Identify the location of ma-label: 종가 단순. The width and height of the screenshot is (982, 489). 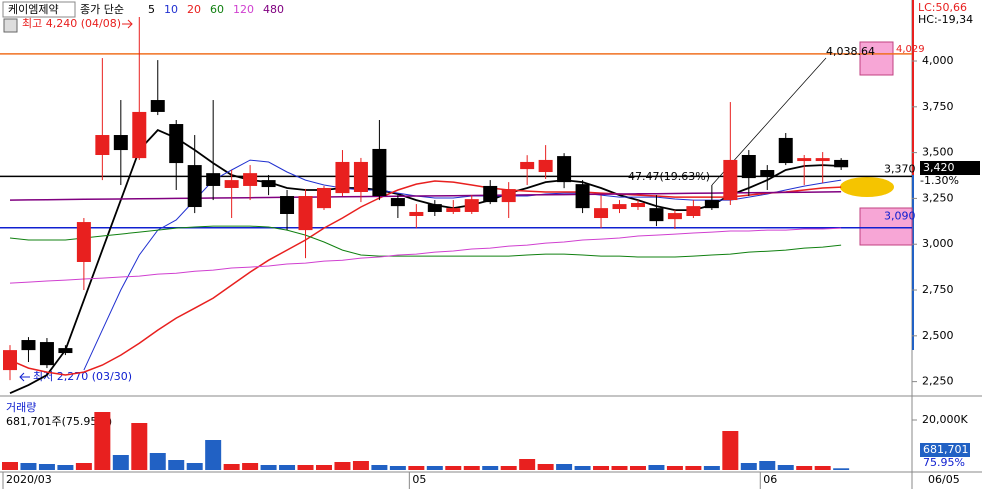
(102, 9).